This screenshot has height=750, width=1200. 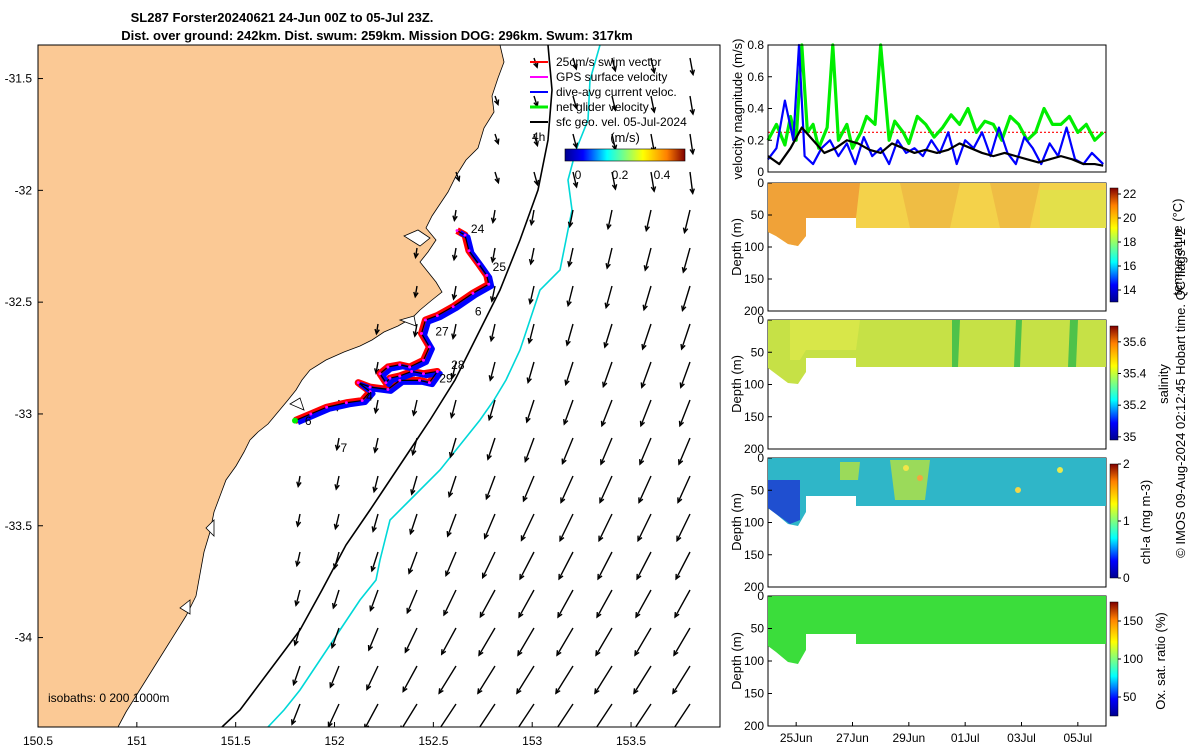 I want to click on map-y-tick-label: -34, so click(x=24, y=638).